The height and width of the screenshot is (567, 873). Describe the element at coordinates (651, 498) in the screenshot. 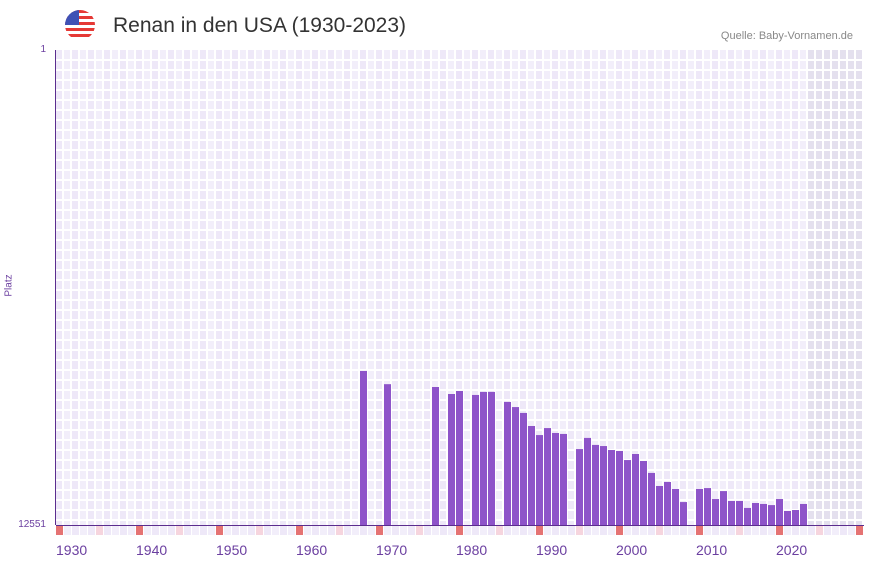

I see `bar-2004` at that location.